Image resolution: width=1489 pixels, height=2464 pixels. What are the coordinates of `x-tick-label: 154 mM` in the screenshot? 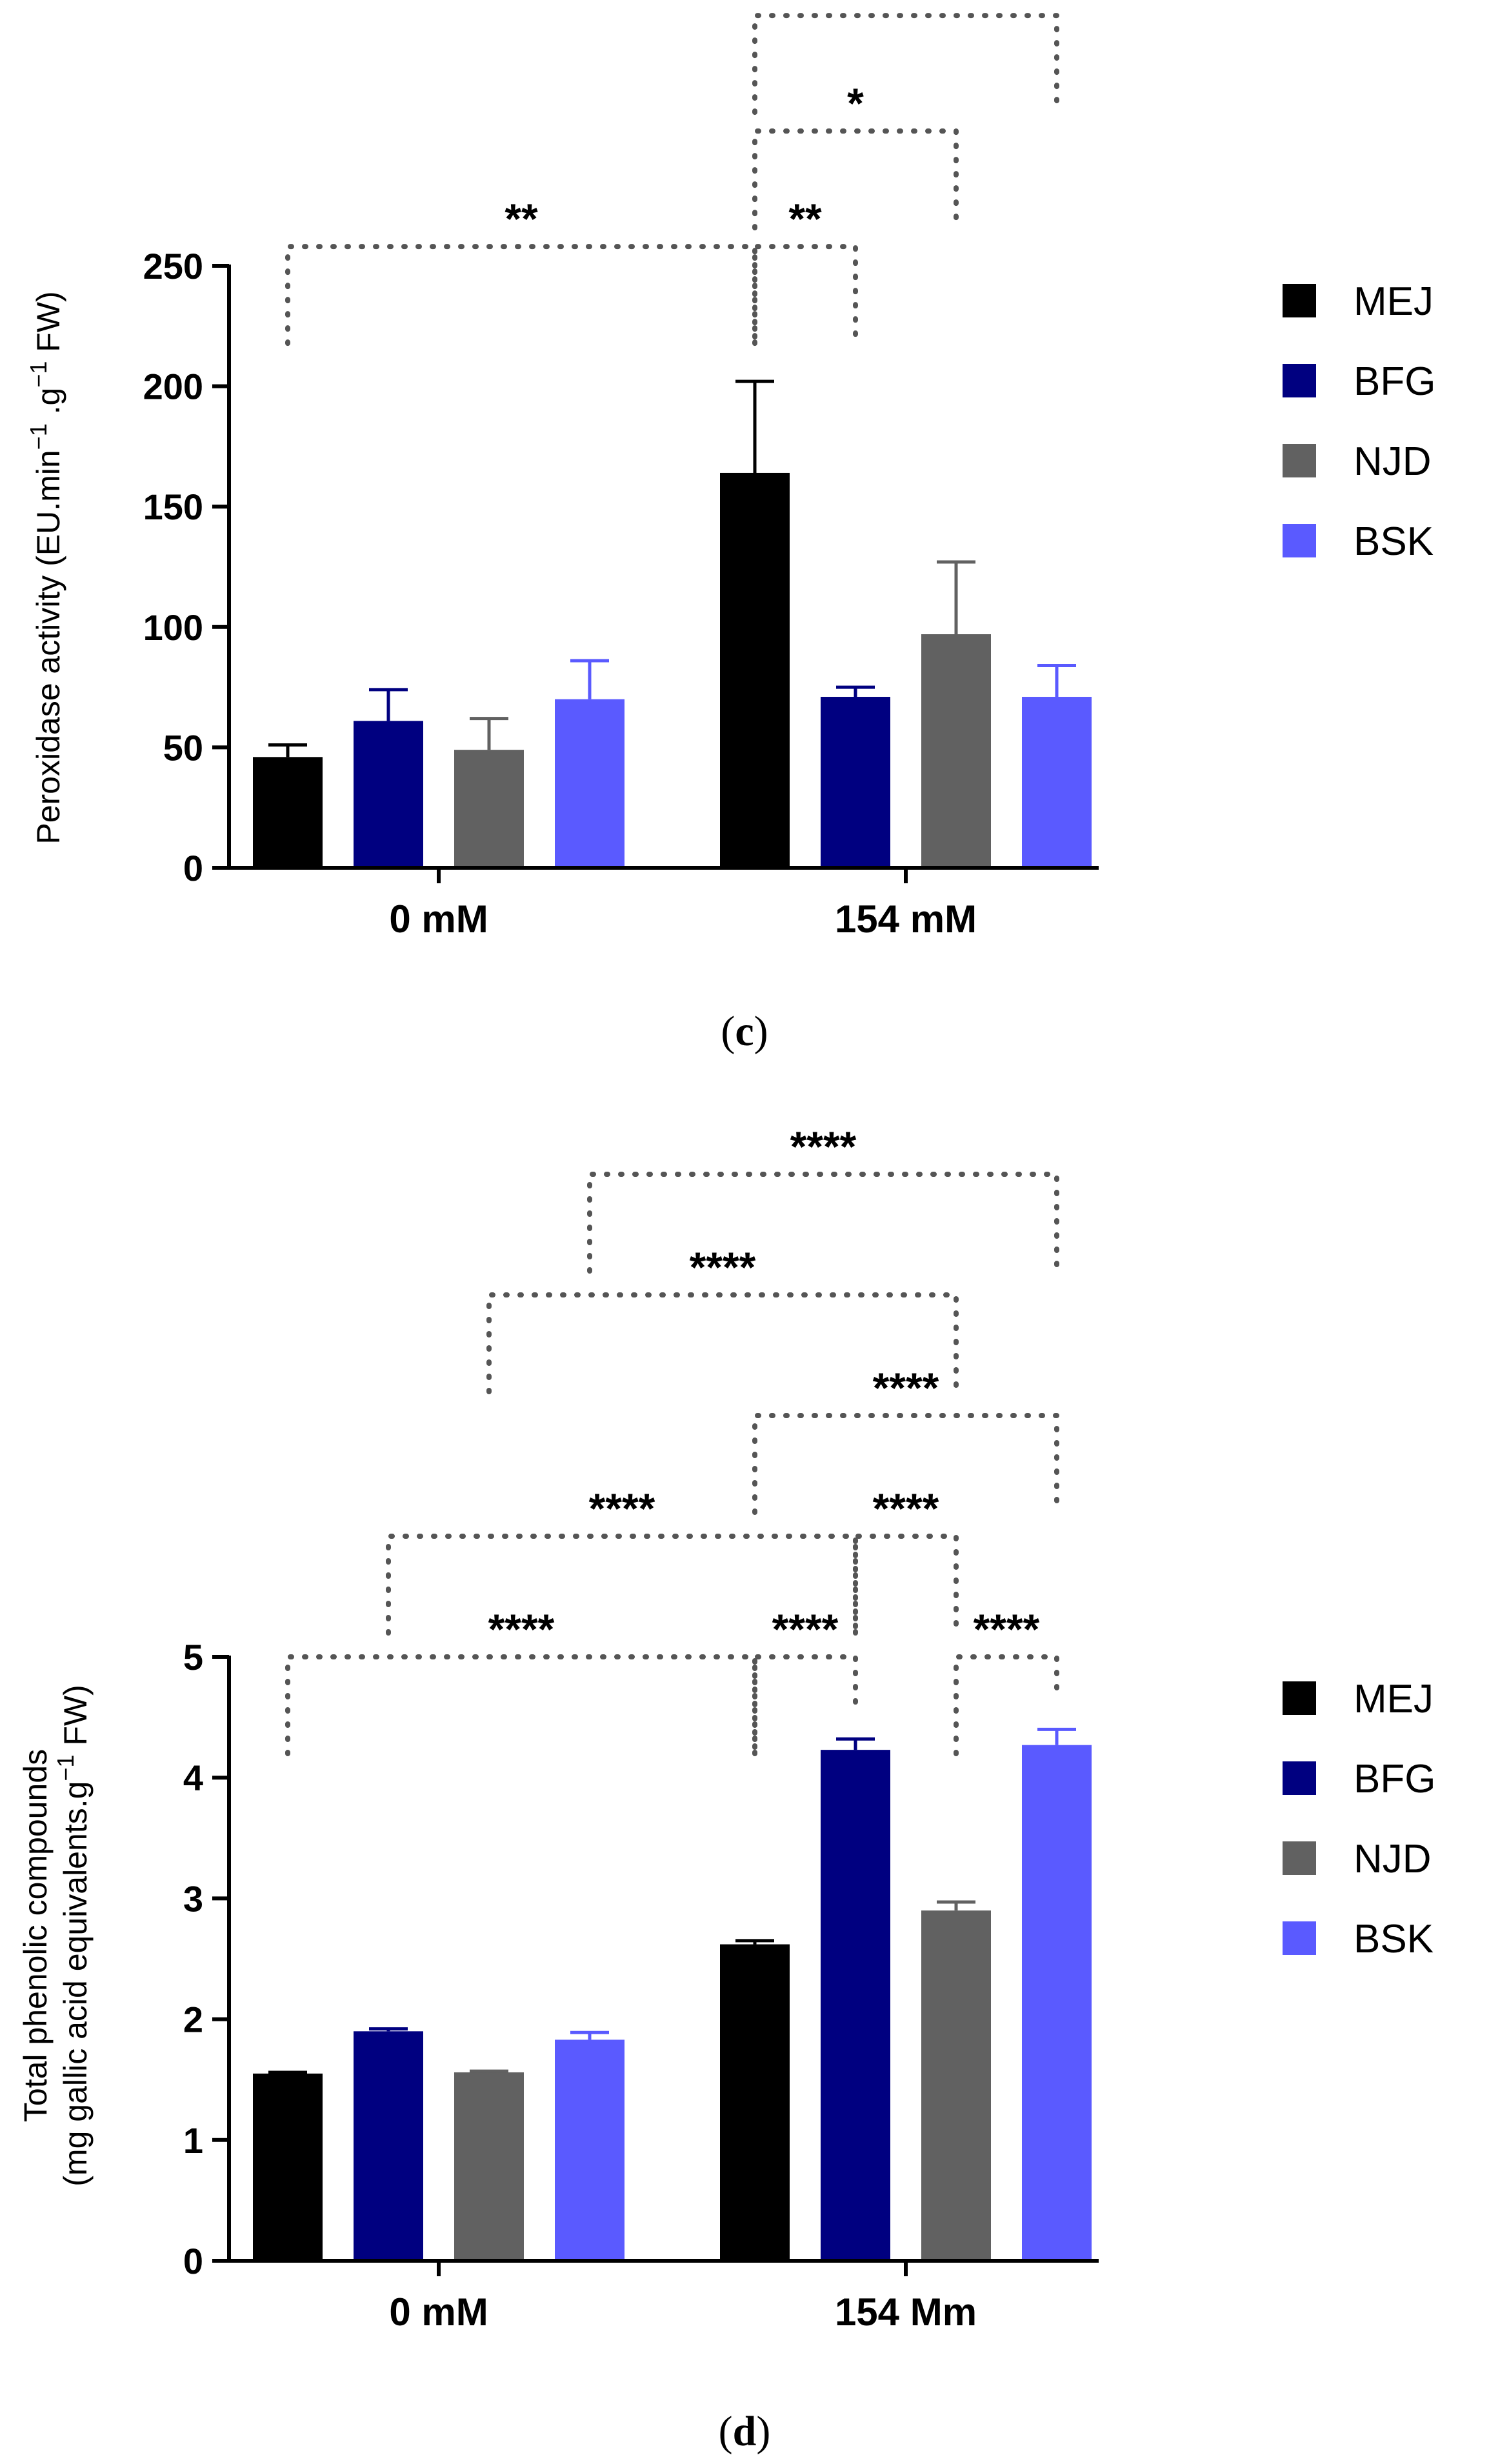 It's located at (906, 919).